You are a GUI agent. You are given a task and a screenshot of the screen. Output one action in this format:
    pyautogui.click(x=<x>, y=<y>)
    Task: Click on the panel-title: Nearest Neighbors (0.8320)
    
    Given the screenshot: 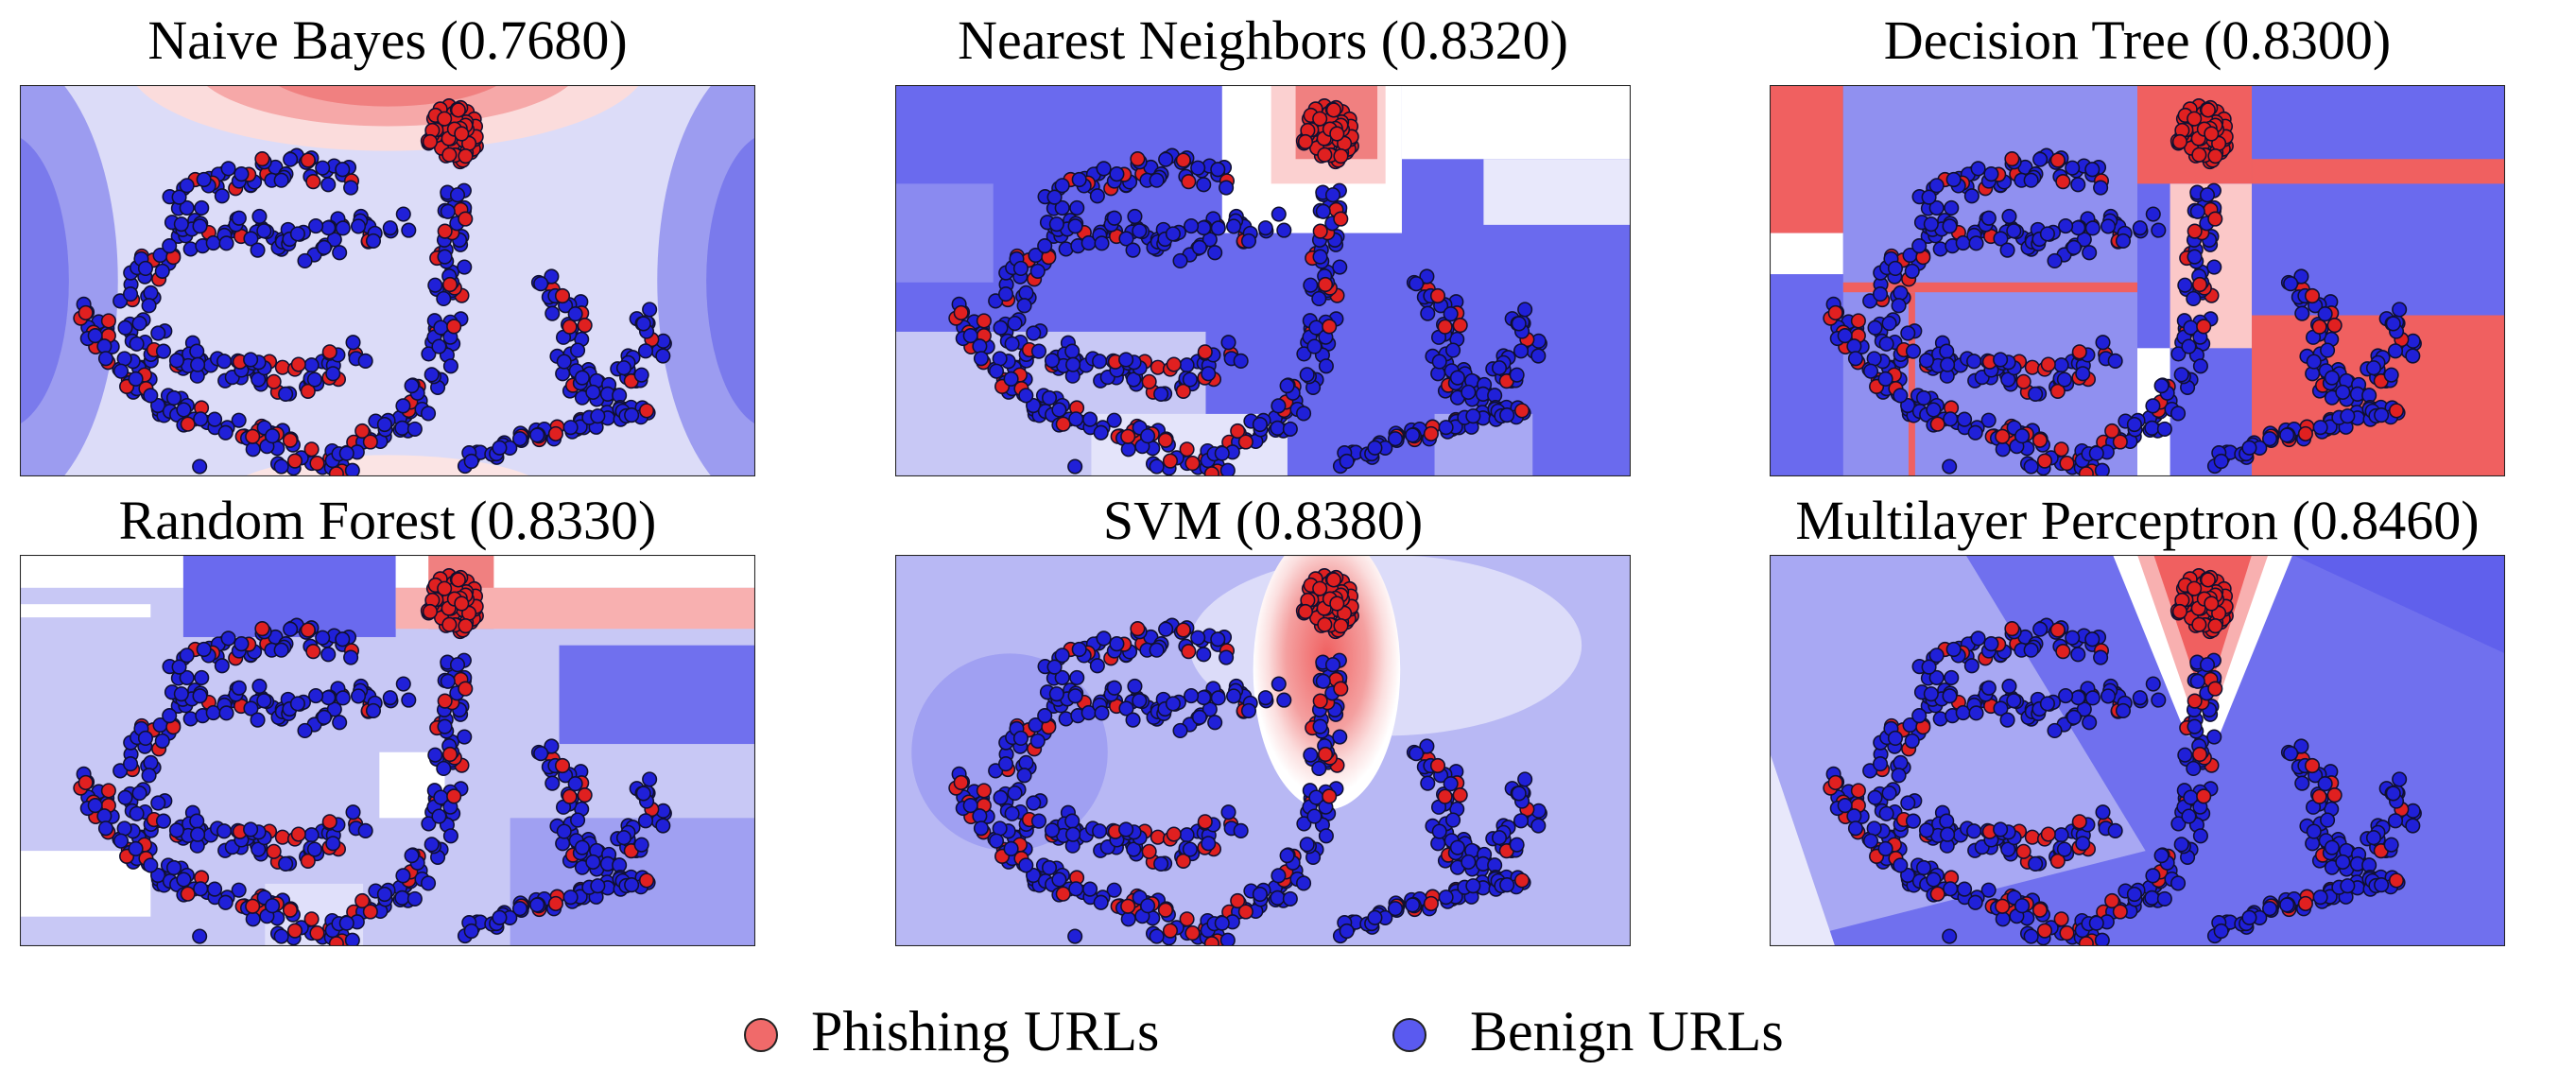 What is the action you would take?
    pyautogui.click(x=1263, y=40)
    